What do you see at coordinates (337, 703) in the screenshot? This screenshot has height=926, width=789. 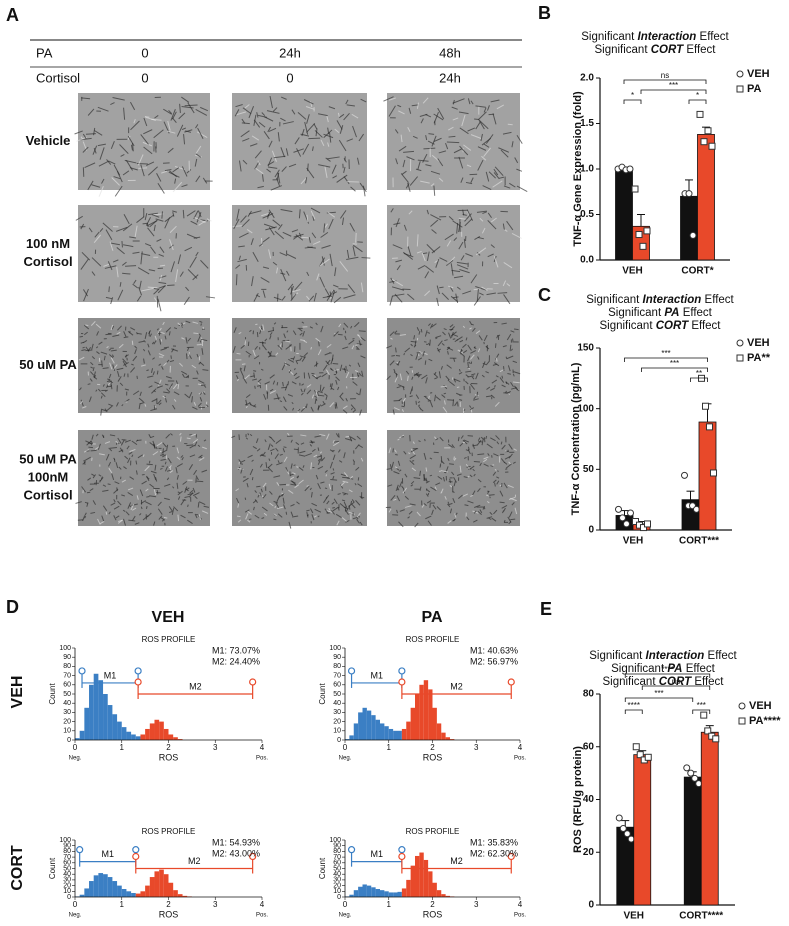 I see `y-tick-label: 40` at bounding box center [337, 703].